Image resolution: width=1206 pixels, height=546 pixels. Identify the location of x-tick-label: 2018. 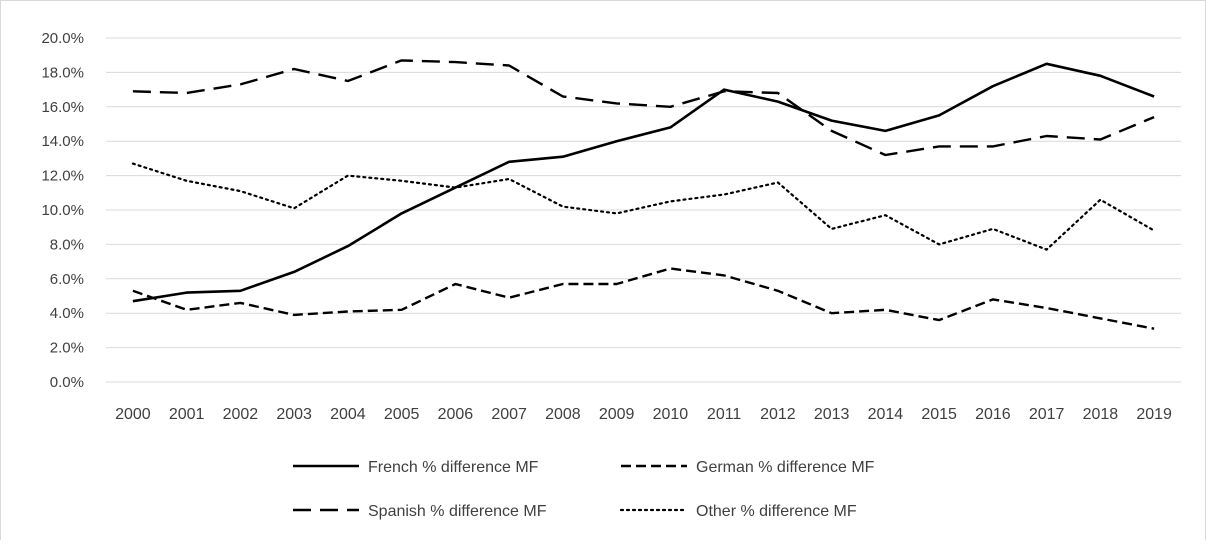
(1101, 414).